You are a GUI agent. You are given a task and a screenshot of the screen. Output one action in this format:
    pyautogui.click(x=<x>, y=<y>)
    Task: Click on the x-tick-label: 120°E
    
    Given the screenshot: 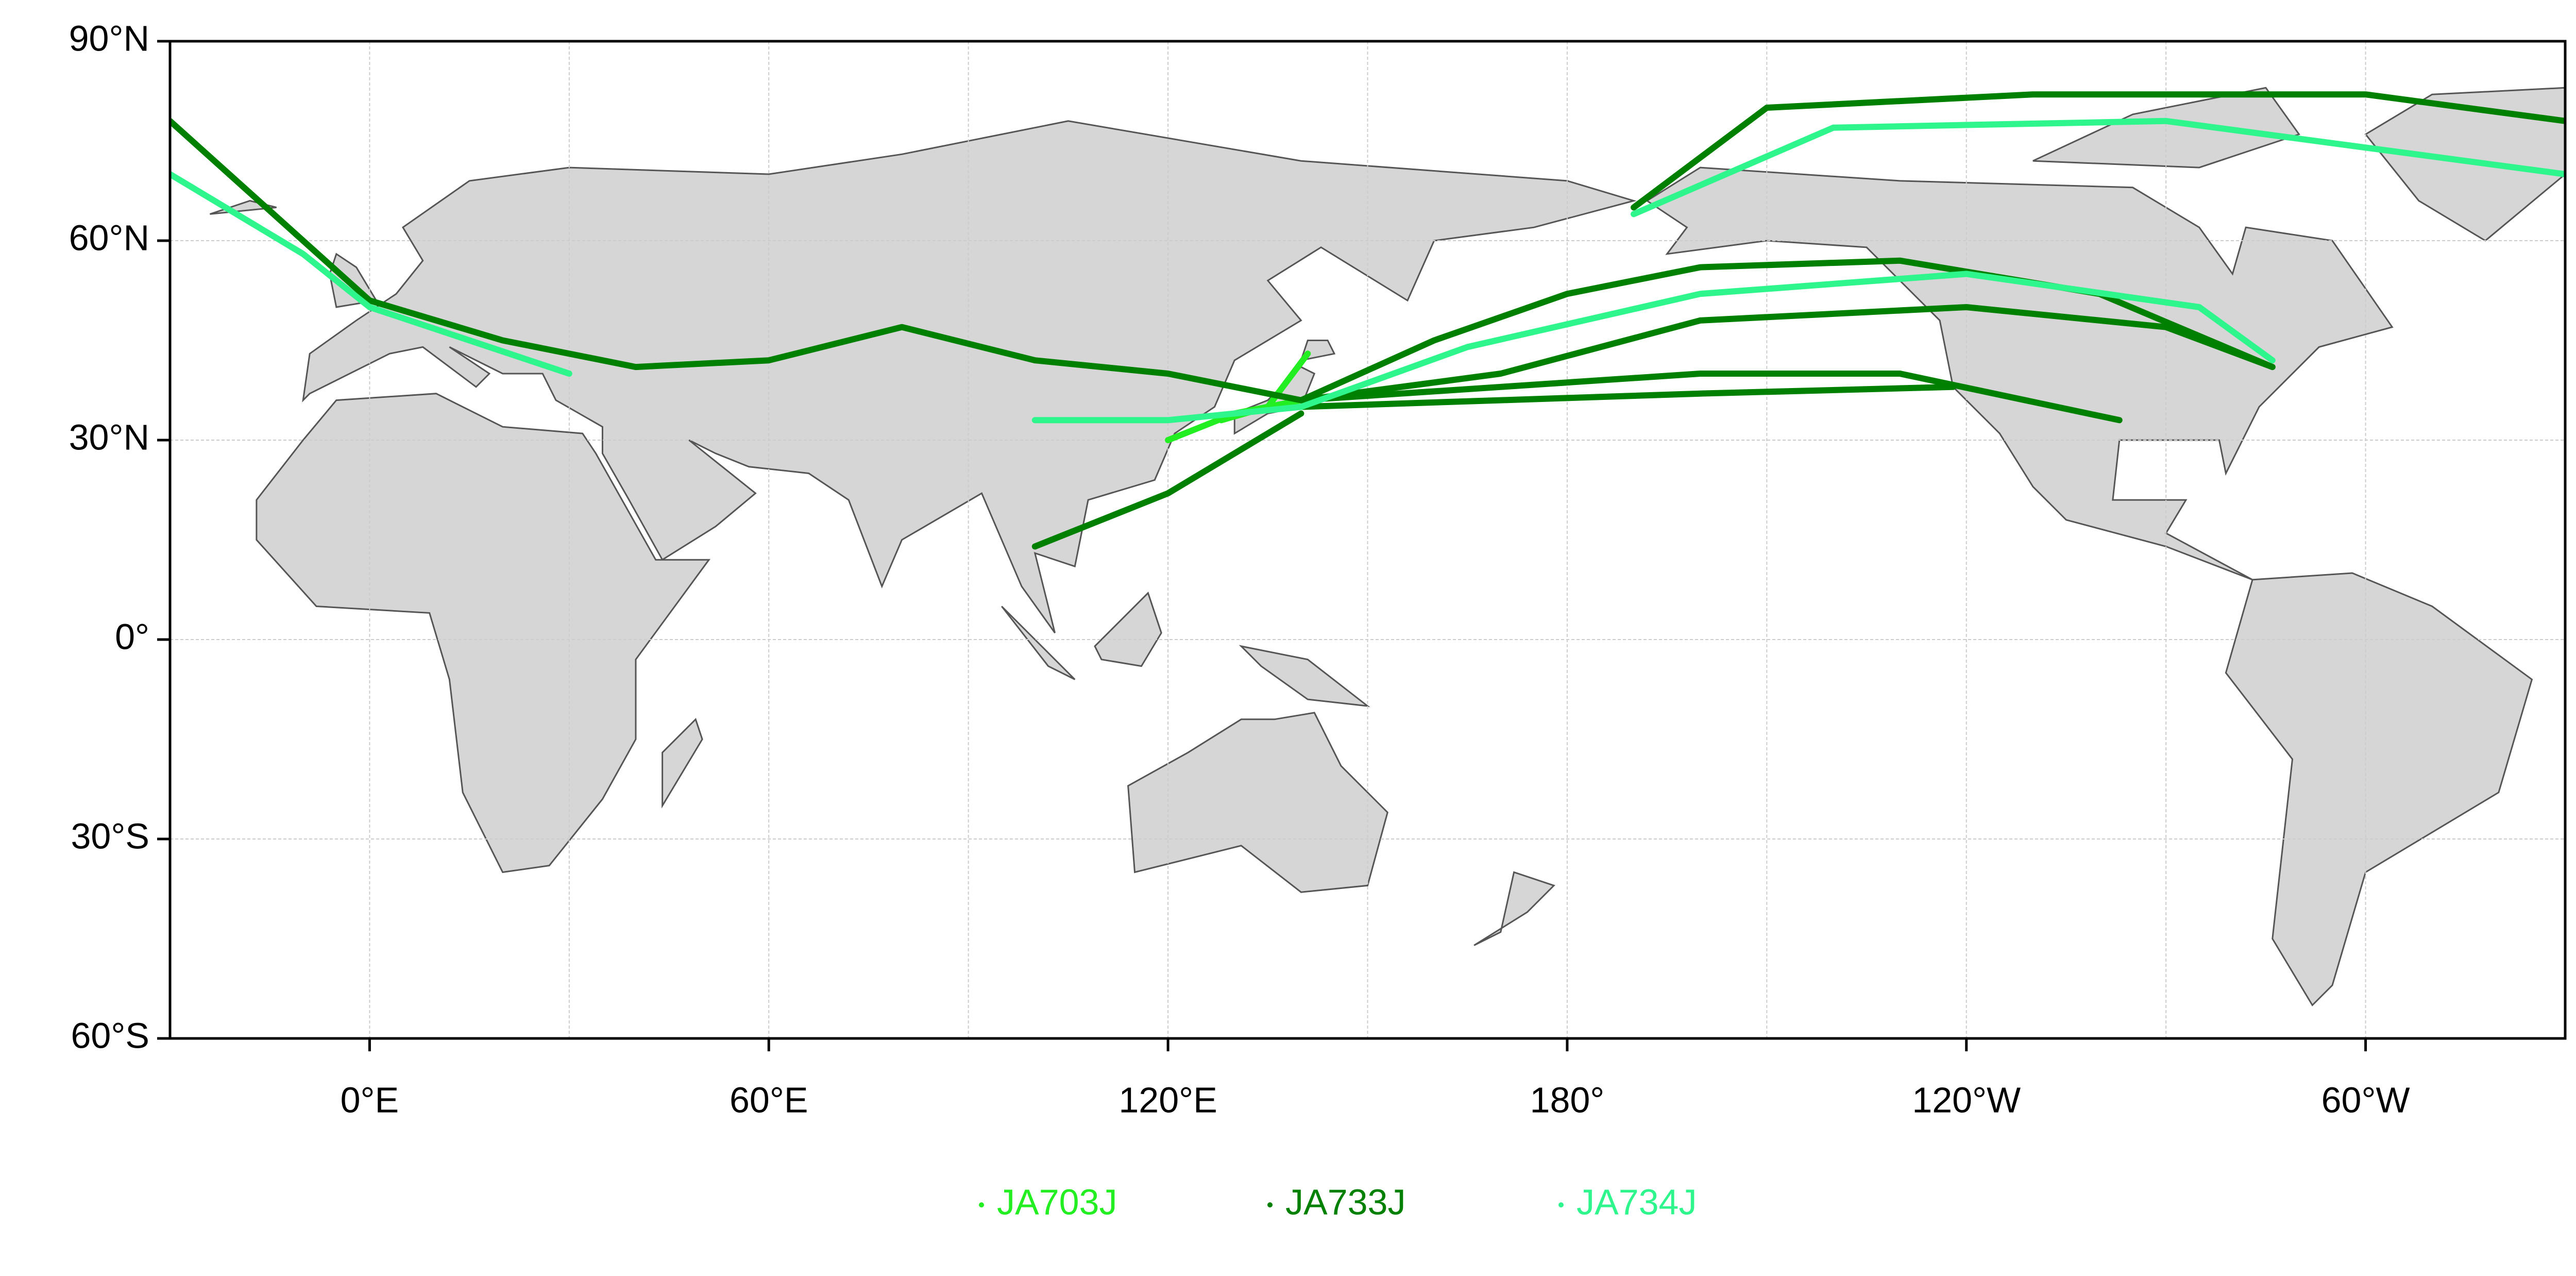 What is the action you would take?
    pyautogui.click(x=1167, y=1100)
    